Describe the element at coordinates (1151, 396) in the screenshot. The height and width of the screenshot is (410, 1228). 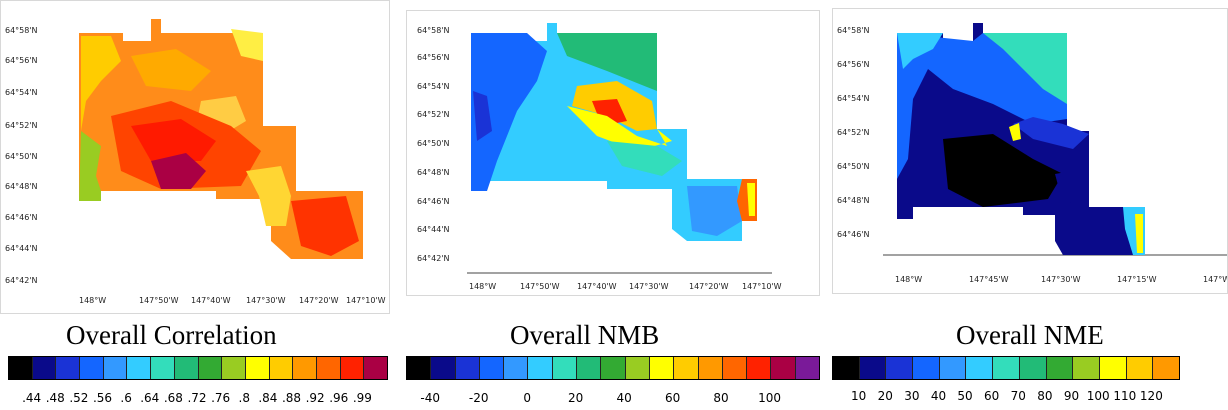
I see `colorbar-label: 120` at that location.